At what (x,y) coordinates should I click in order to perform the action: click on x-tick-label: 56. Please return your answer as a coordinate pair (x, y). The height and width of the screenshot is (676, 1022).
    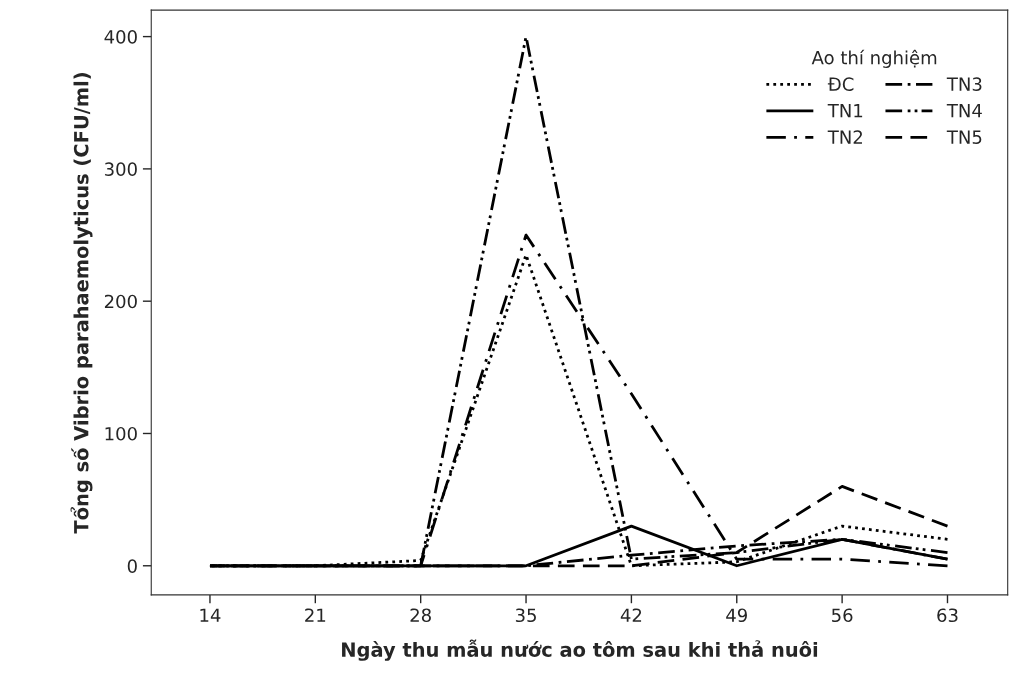
    Looking at the image, I should click on (842, 615).